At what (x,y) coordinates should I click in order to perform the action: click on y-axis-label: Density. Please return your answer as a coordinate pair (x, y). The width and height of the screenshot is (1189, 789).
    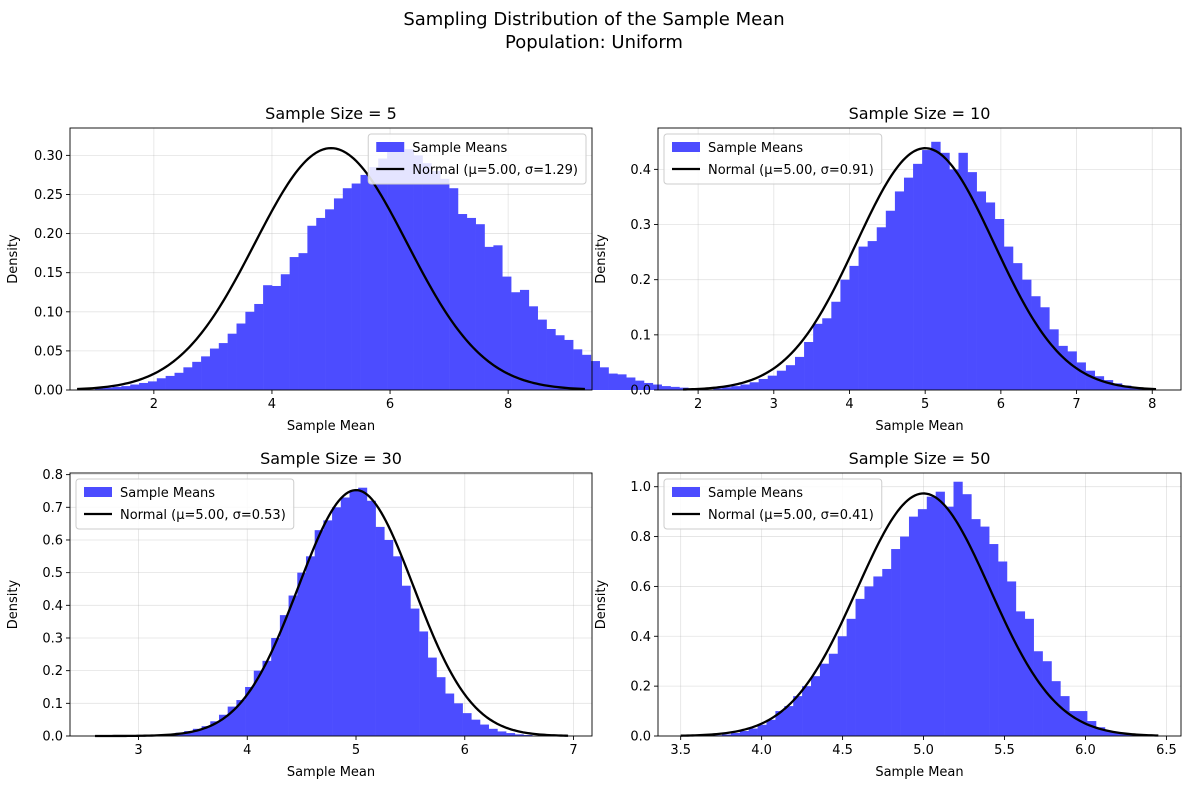
    Looking at the image, I should click on (13, 604).